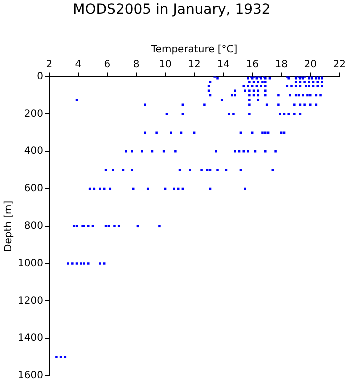  I want to click on x-tick-label: 16, so click(252, 64).